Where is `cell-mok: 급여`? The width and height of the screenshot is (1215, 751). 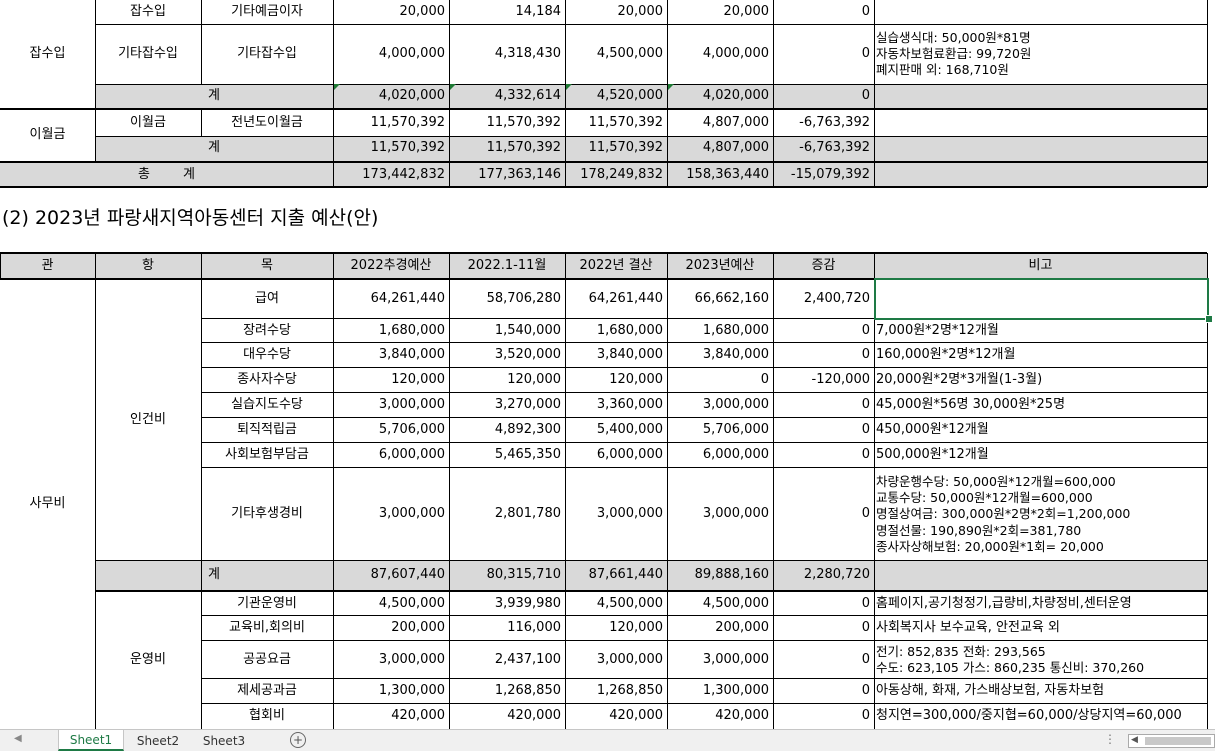
cell-mok: 급여 is located at coordinates (267, 299).